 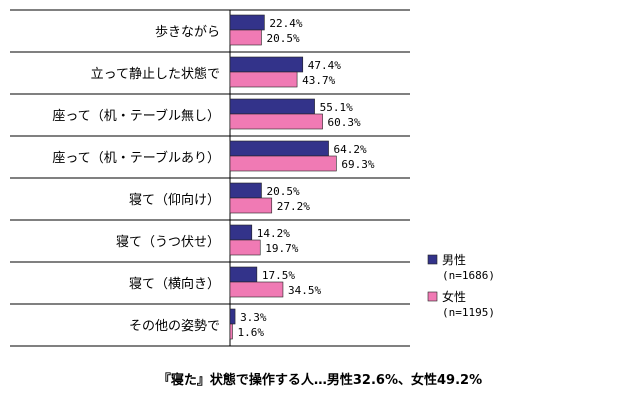 What do you see at coordinates (187, 32) in the screenshot?
I see `category-label: 歩きながら` at bounding box center [187, 32].